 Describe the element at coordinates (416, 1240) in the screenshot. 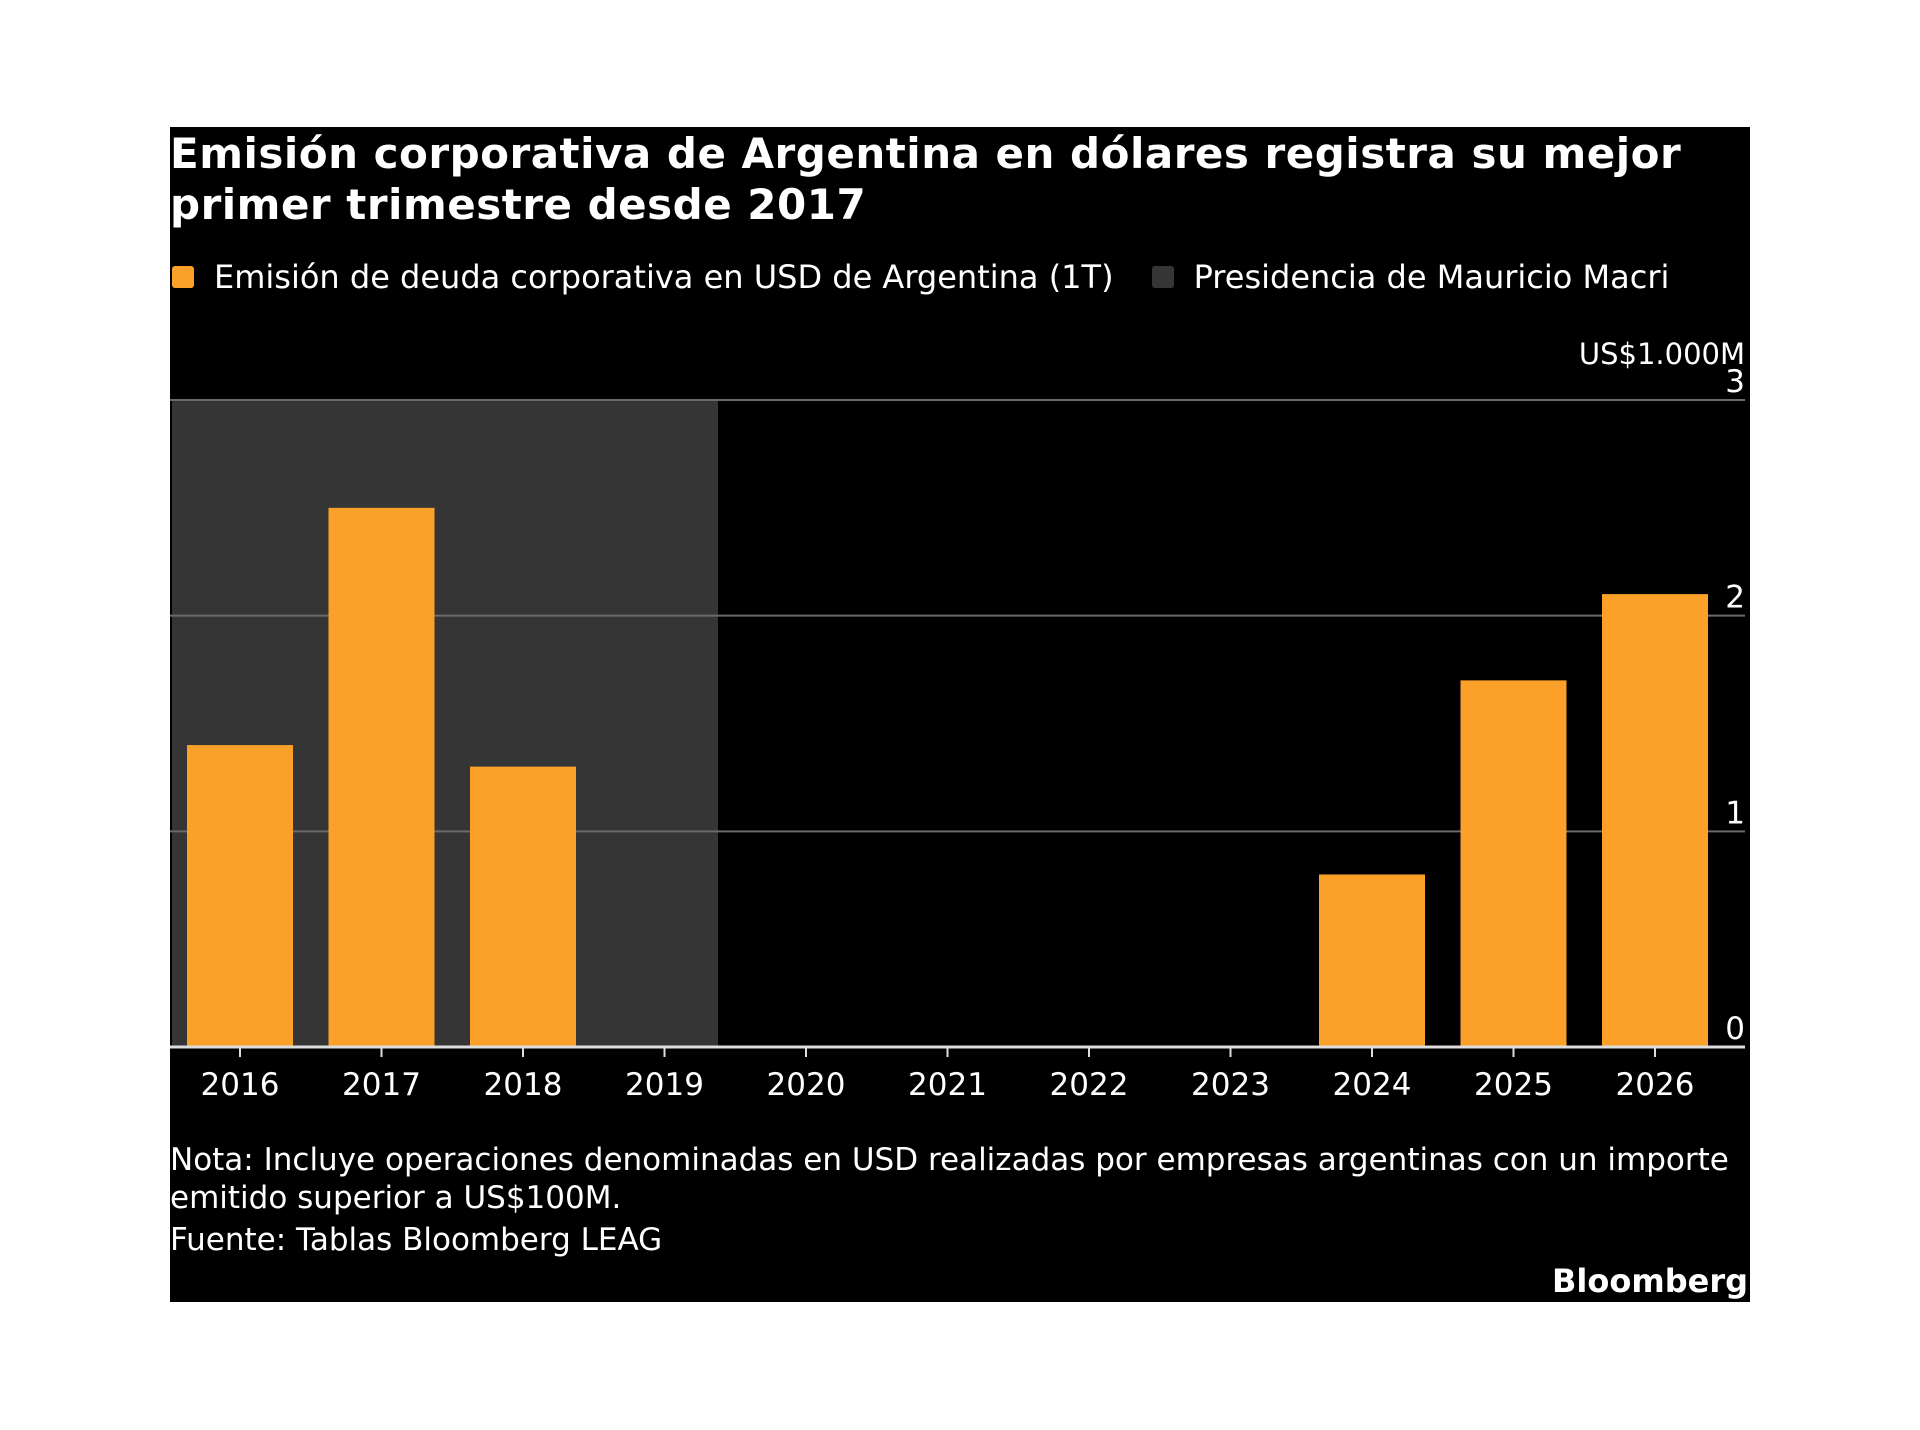

I see `source: Fuente: Tablas Bloomberg LEAG` at that location.